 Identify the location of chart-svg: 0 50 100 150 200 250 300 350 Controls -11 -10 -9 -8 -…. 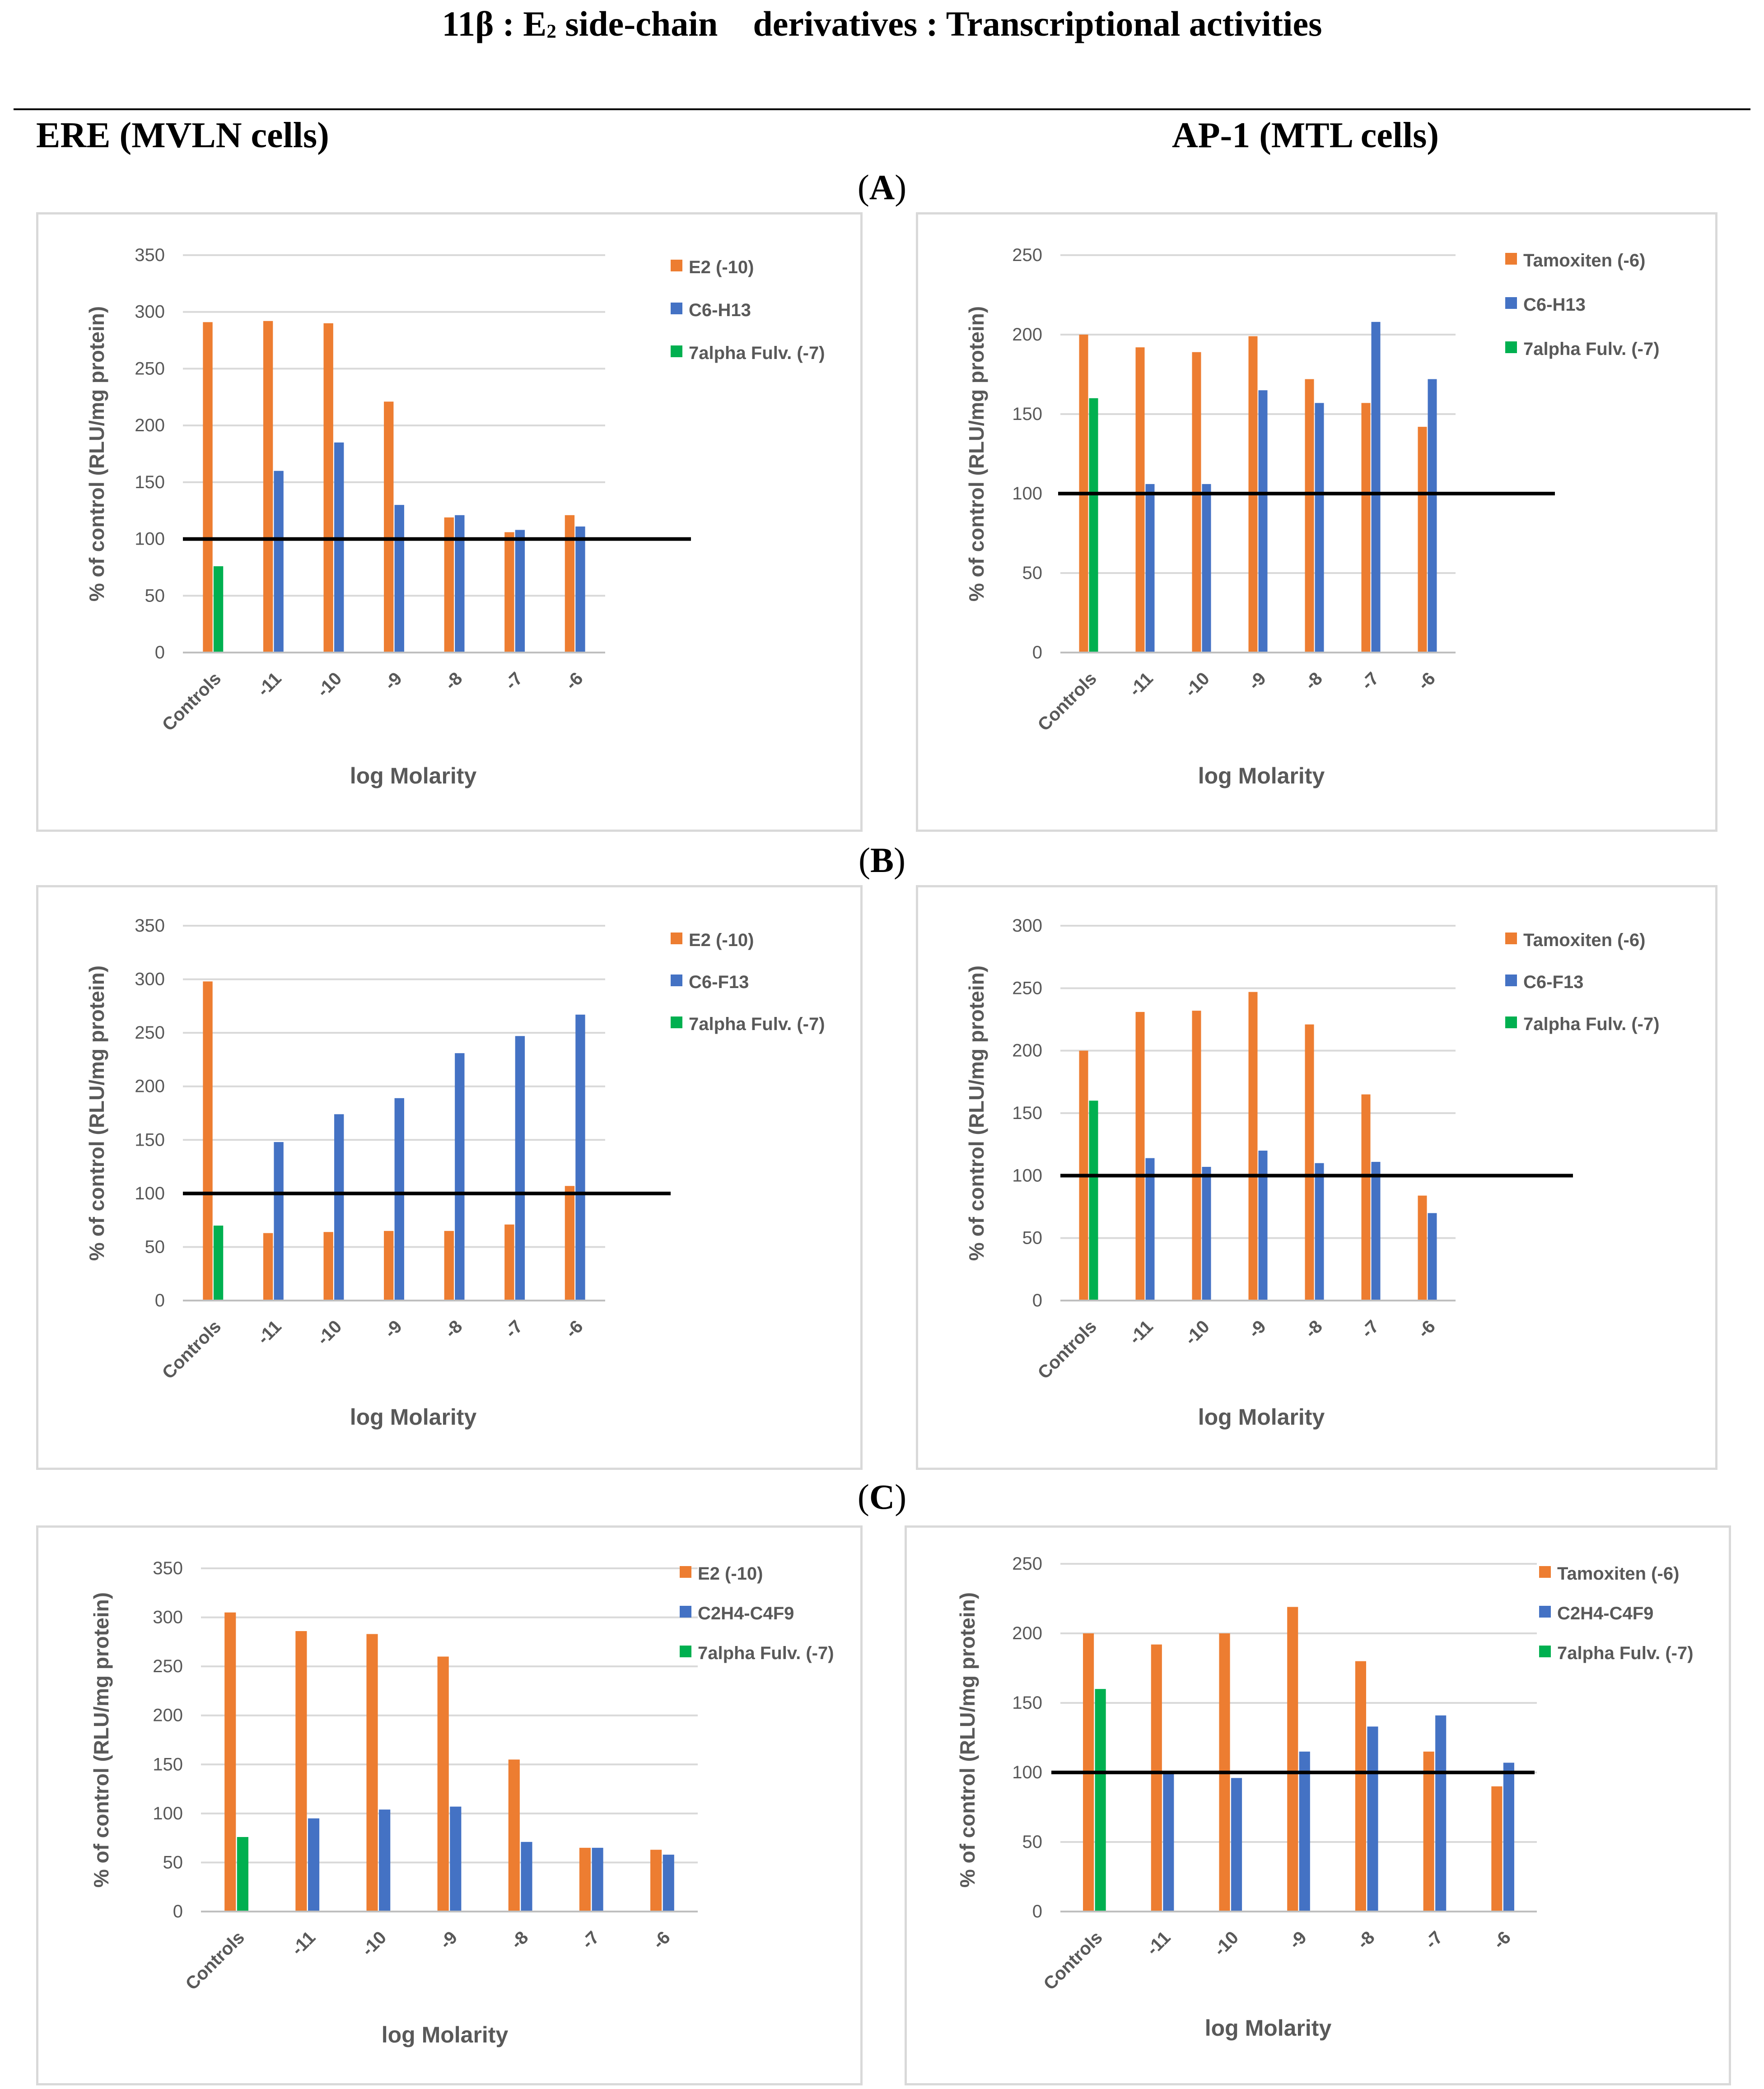
(455, 517).